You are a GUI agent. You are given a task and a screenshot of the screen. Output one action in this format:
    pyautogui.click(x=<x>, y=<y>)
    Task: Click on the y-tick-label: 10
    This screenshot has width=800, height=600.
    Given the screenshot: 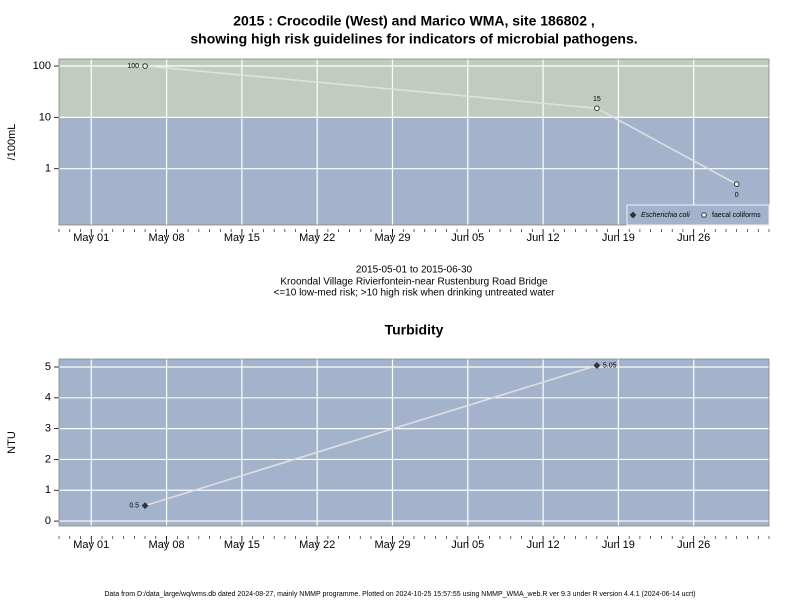 What is the action you would take?
    pyautogui.click(x=45, y=117)
    